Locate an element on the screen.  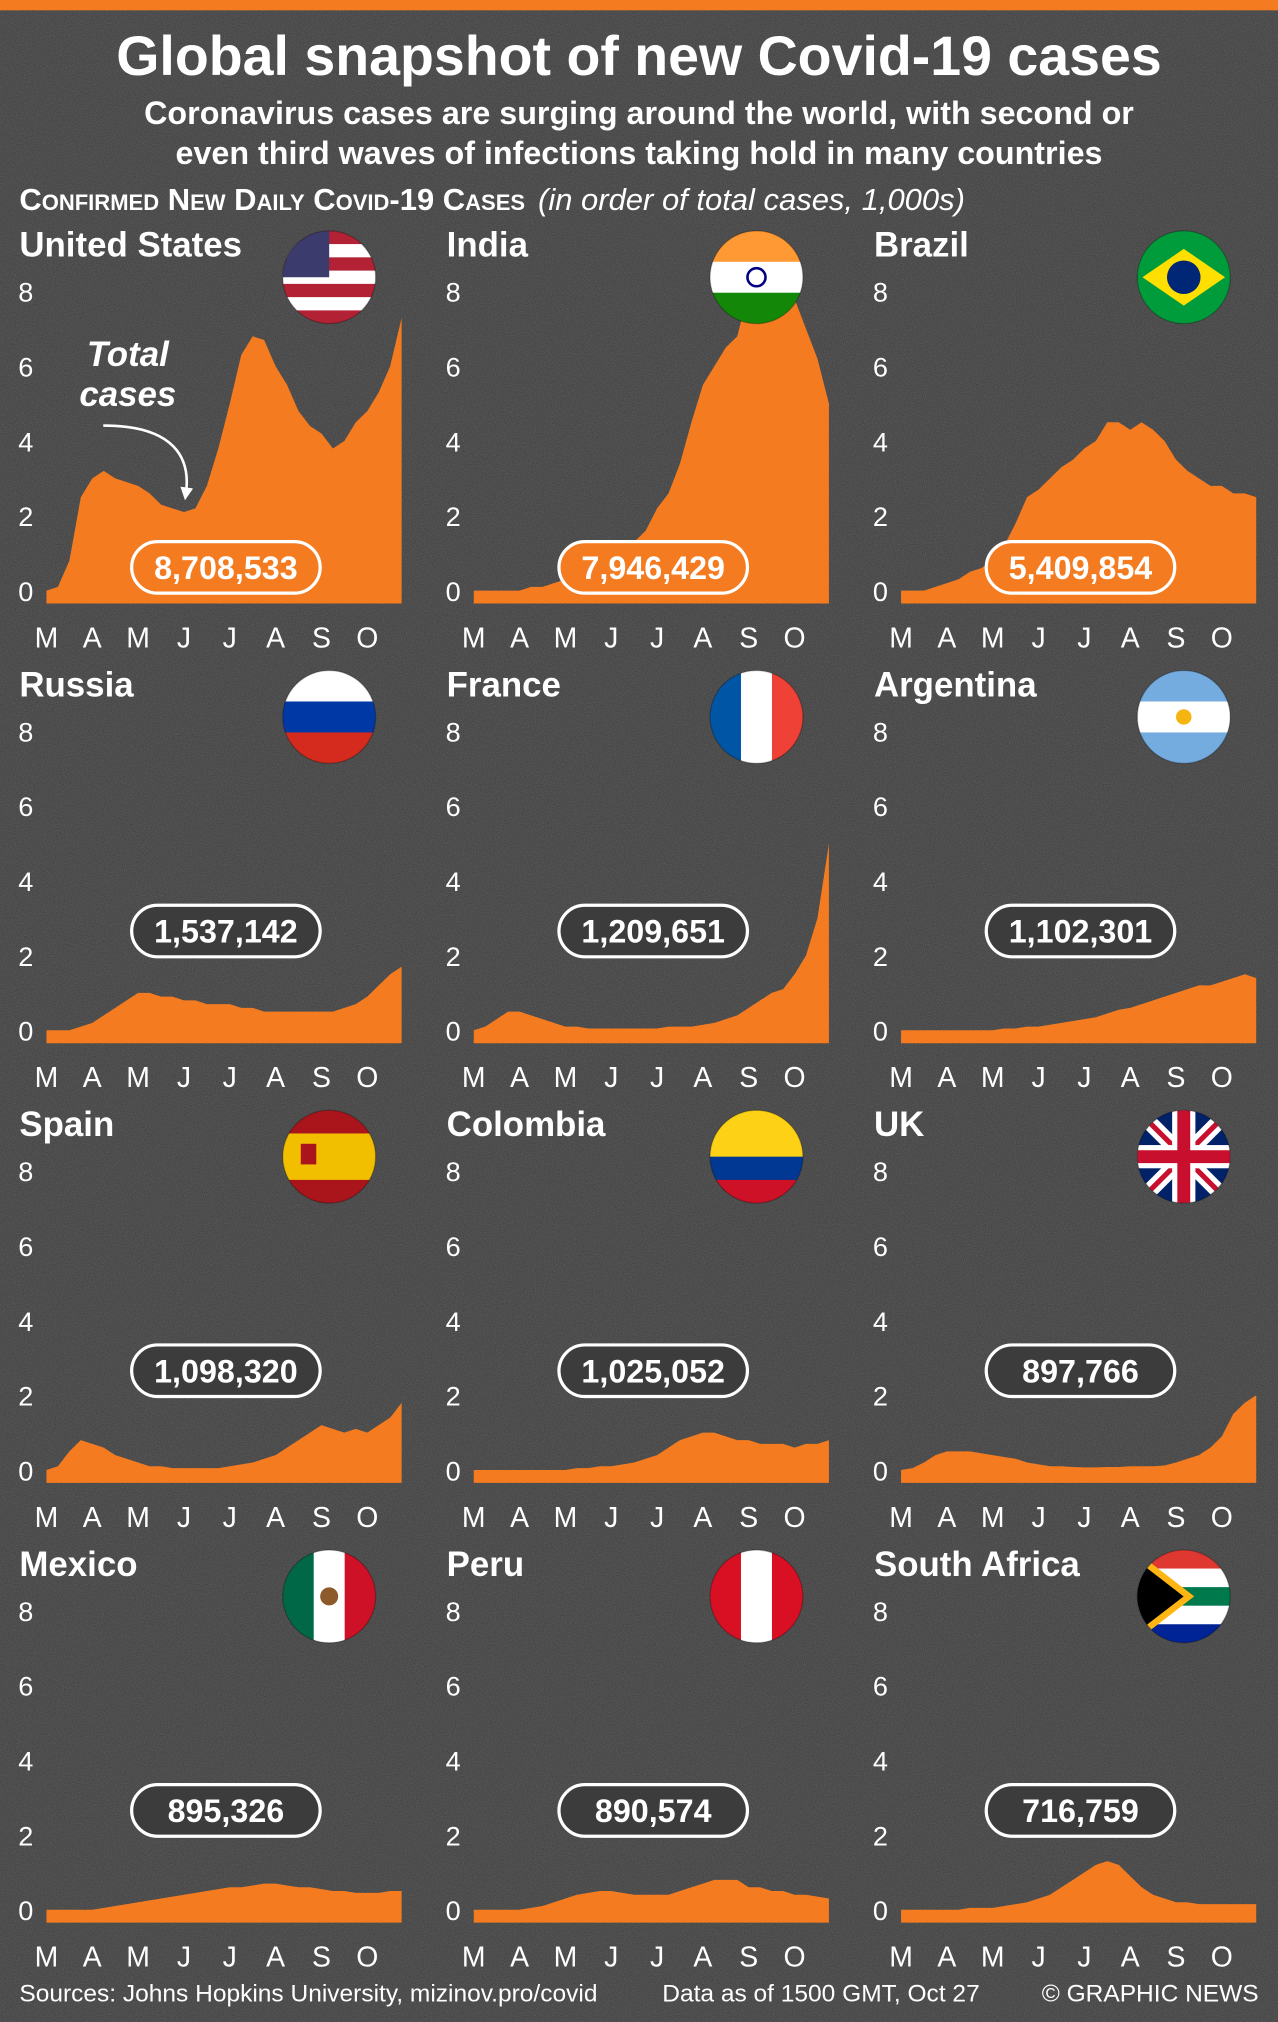
total-cases: 1,102,301 is located at coordinates (1081, 932).